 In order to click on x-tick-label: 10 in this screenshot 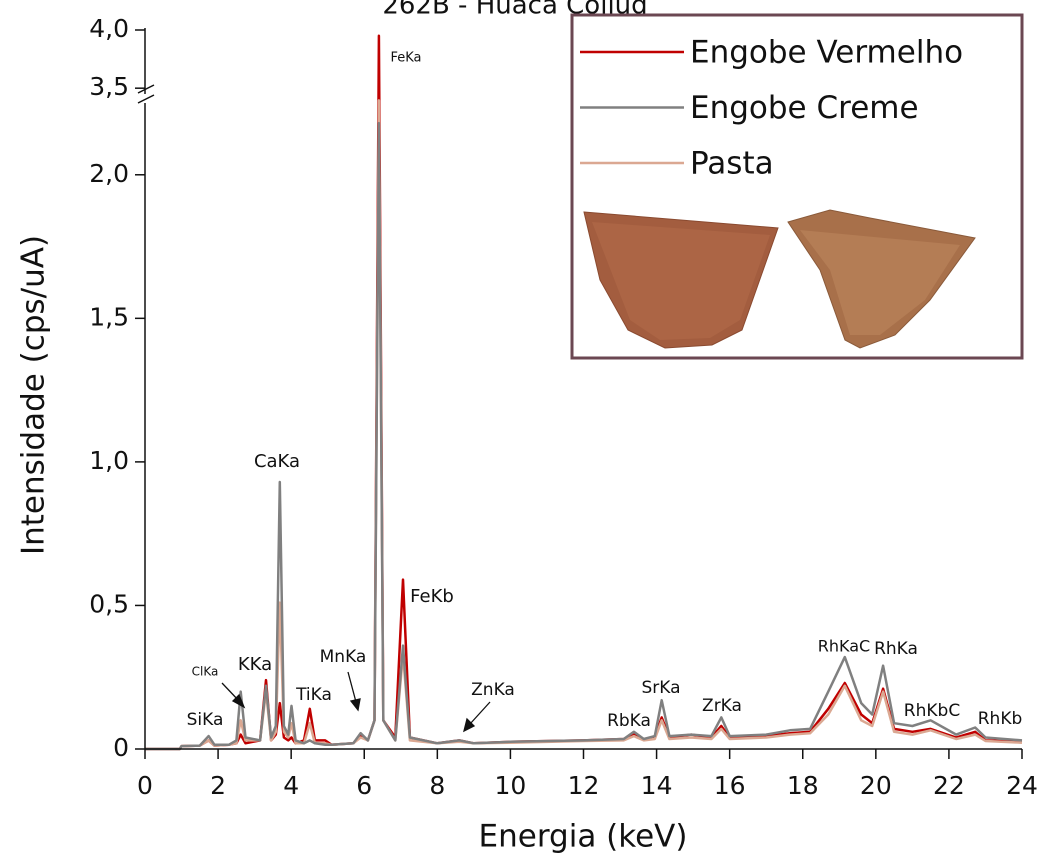, I will do `click(511, 785)`.